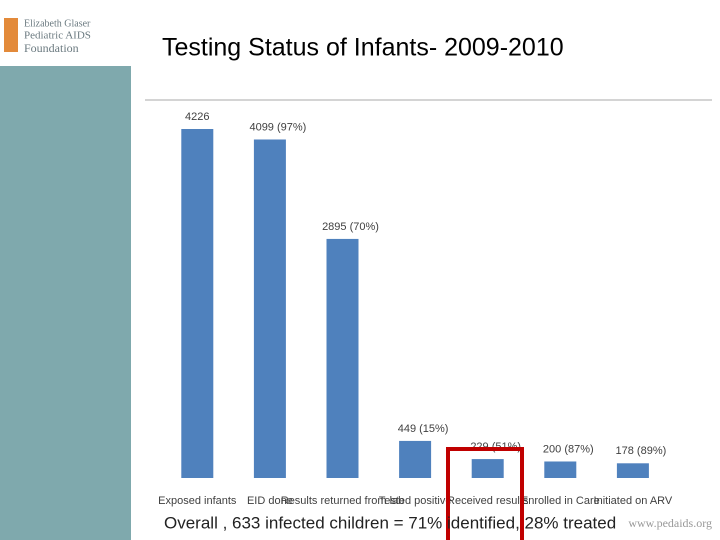  What do you see at coordinates (363, 48) in the screenshot?
I see `chart-title: Testing Status of Infants- 2009-2010` at bounding box center [363, 48].